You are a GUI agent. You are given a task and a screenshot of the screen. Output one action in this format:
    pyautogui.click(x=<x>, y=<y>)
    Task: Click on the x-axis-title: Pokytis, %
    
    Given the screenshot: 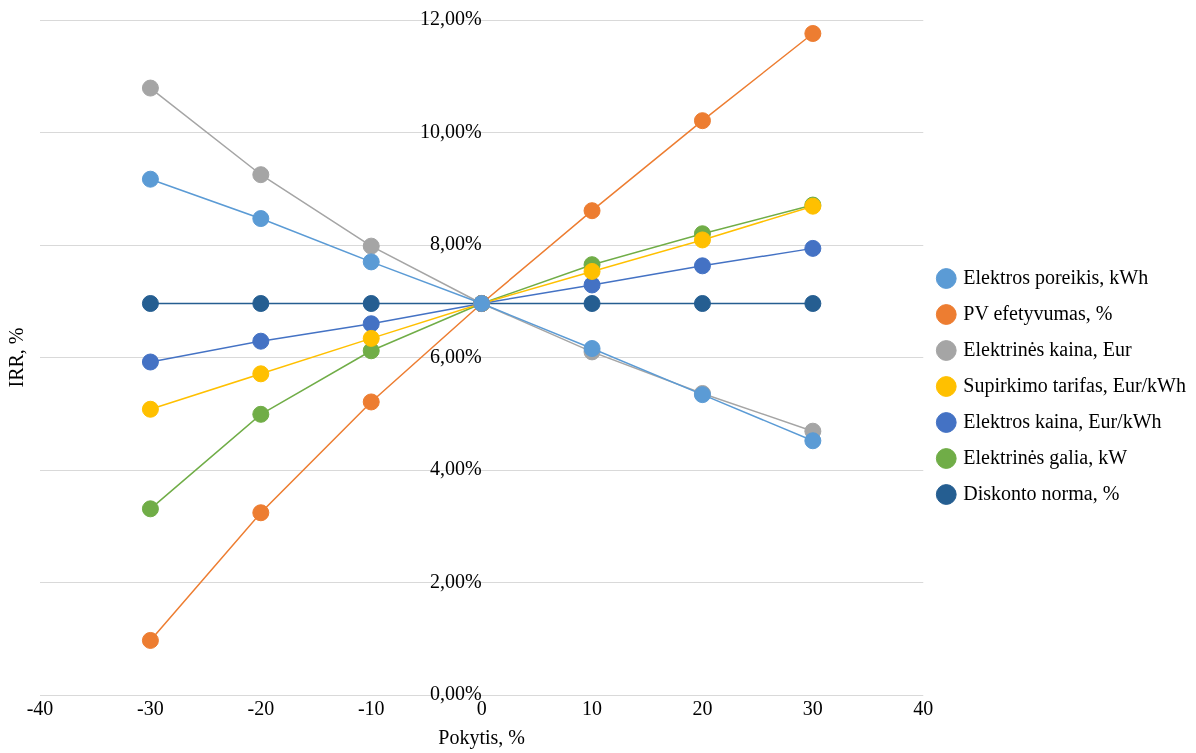 What is the action you would take?
    pyautogui.click(x=481, y=738)
    